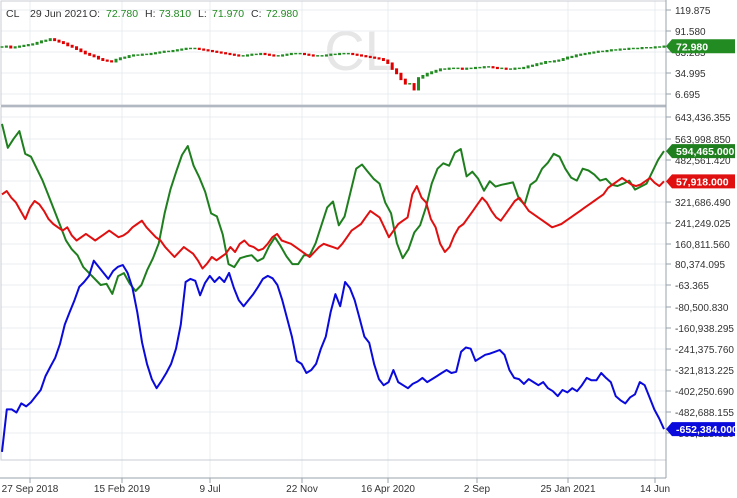 This screenshot has width=737, height=498. What do you see at coordinates (706, 430) in the screenshot?
I see `badge-label: -652,384.000` at bounding box center [706, 430].